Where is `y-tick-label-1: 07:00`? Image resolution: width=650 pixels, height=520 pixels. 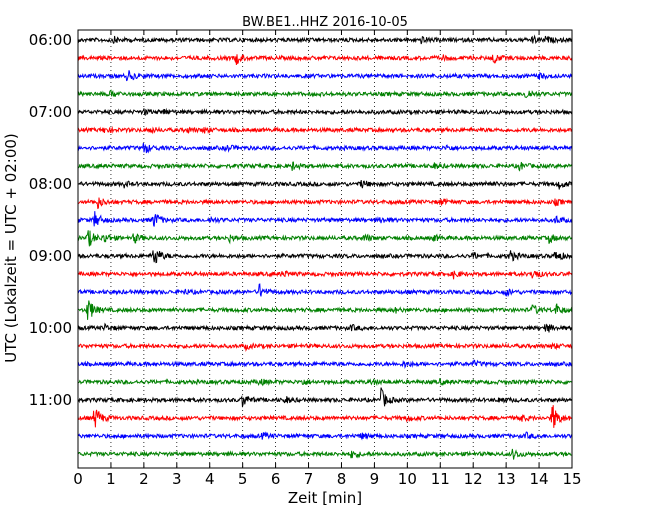
y-tick-label-1: 07:00 is located at coordinates (50, 112).